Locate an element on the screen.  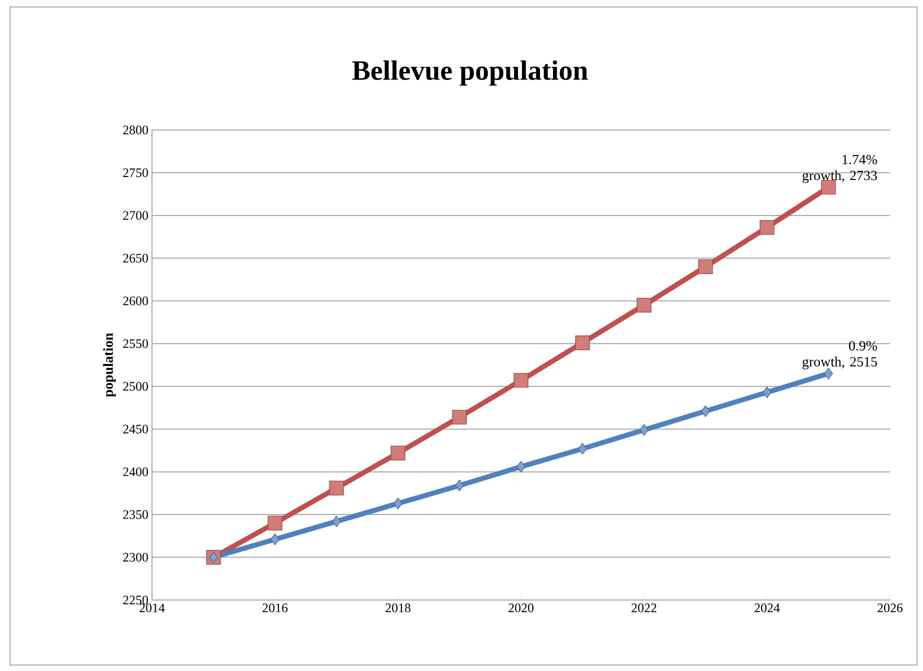
x-tick-label: 2026 is located at coordinates (890, 608).